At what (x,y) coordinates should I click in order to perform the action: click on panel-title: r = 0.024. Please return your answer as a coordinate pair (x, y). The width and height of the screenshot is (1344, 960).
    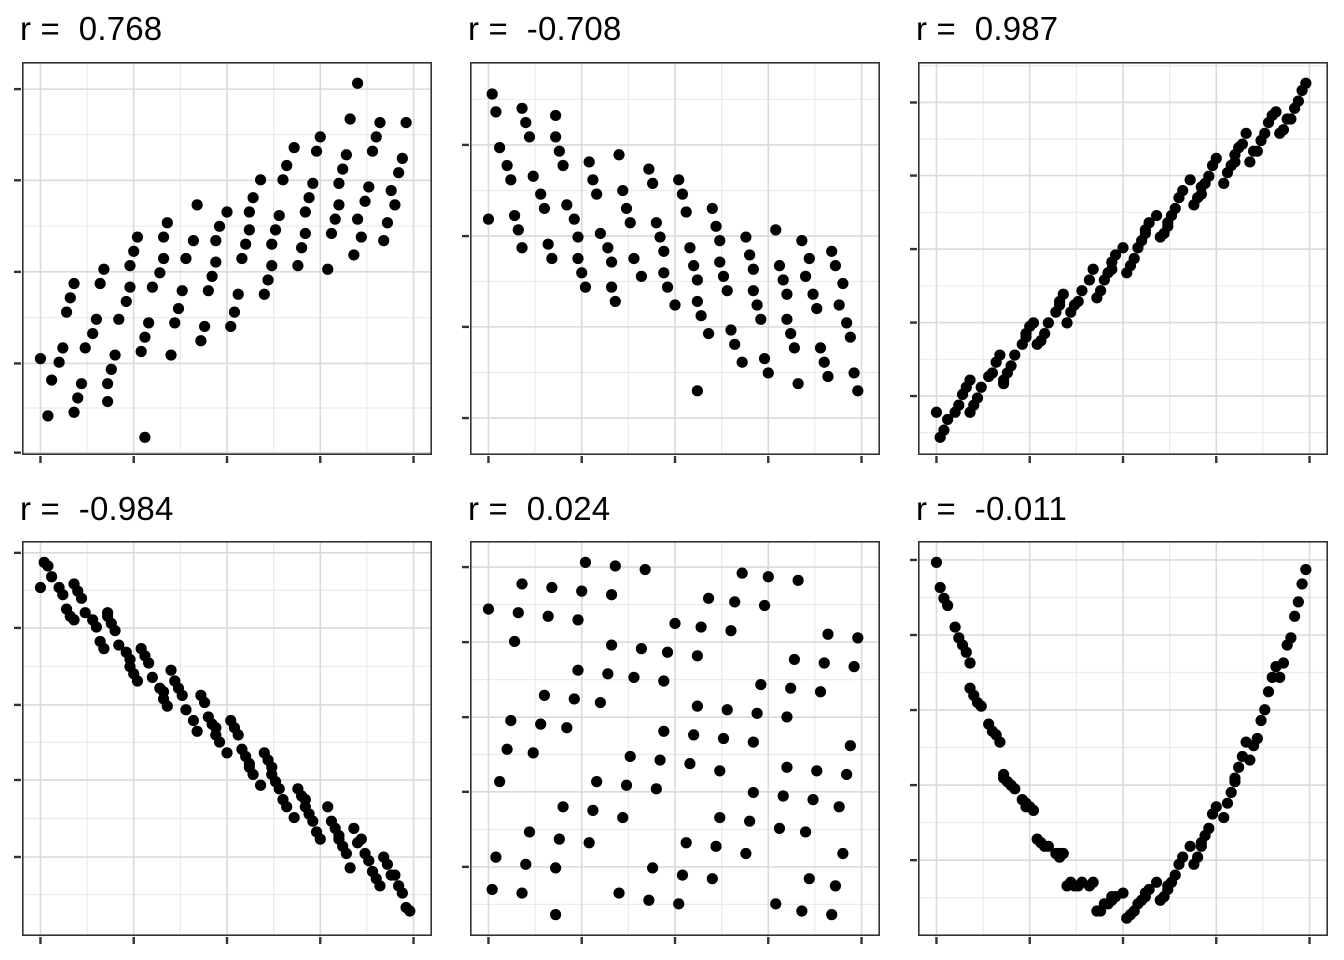
    Looking at the image, I should click on (539, 508).